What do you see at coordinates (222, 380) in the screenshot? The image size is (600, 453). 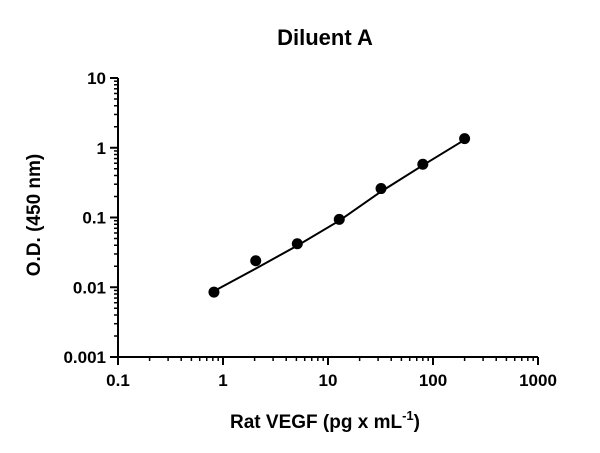 I see `x-tick-label: 1` at bounding box center [222, 380].